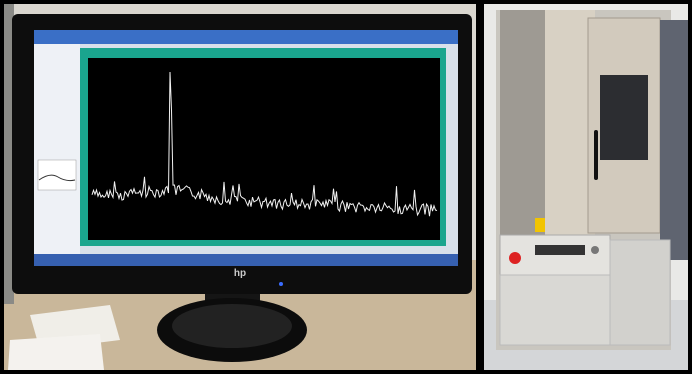 This screenshot has width=692, height=374. Describe the element at coordinates (540, 225) in the screenshot. I see `warning-label` at that location.